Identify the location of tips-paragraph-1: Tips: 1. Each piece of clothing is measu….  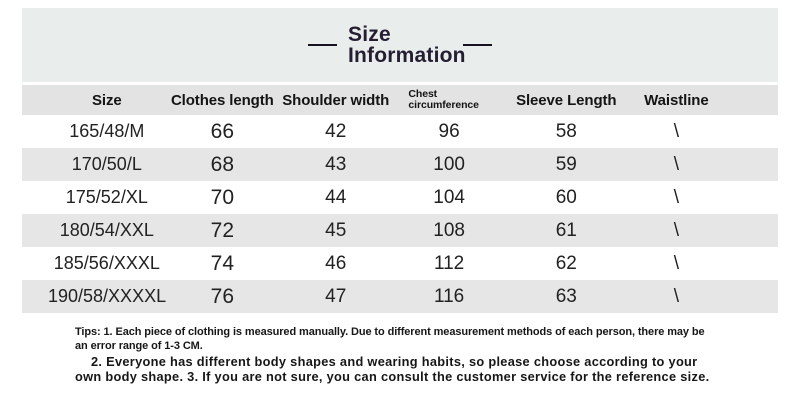
(390, 339).